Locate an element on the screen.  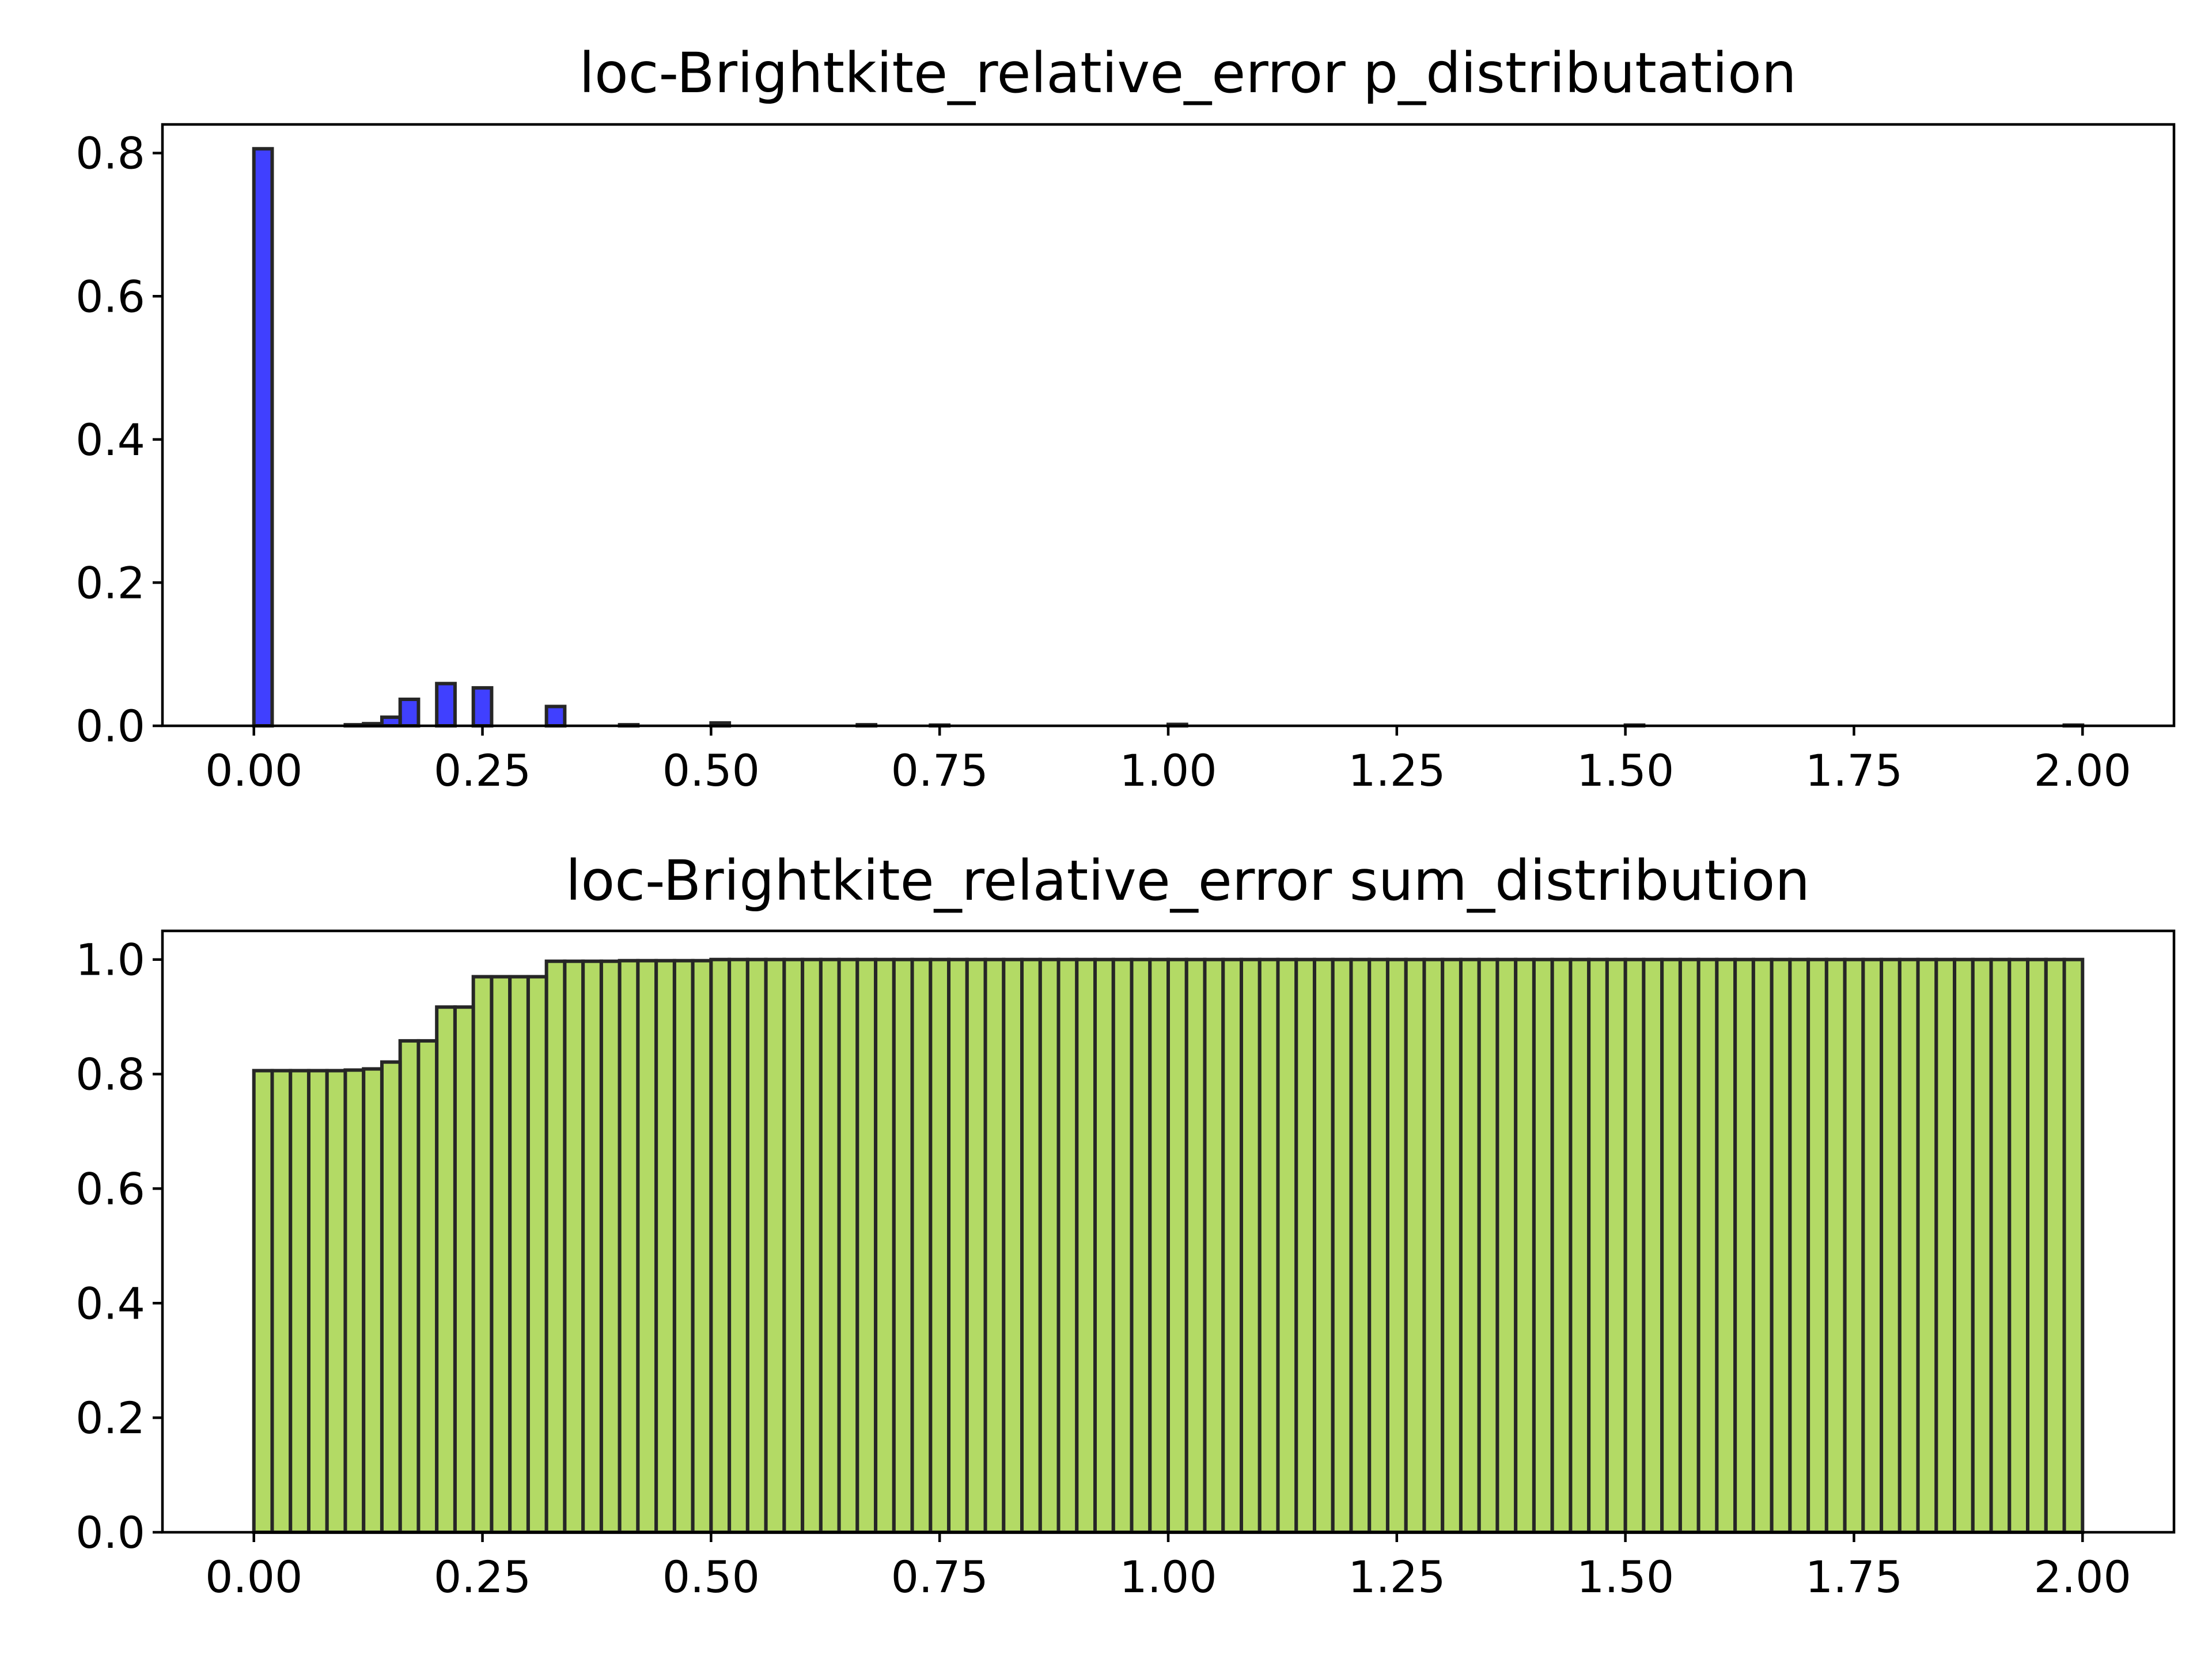
p-distribution-x-tick-label: 1.50 is located at coordinates (1625, 770).